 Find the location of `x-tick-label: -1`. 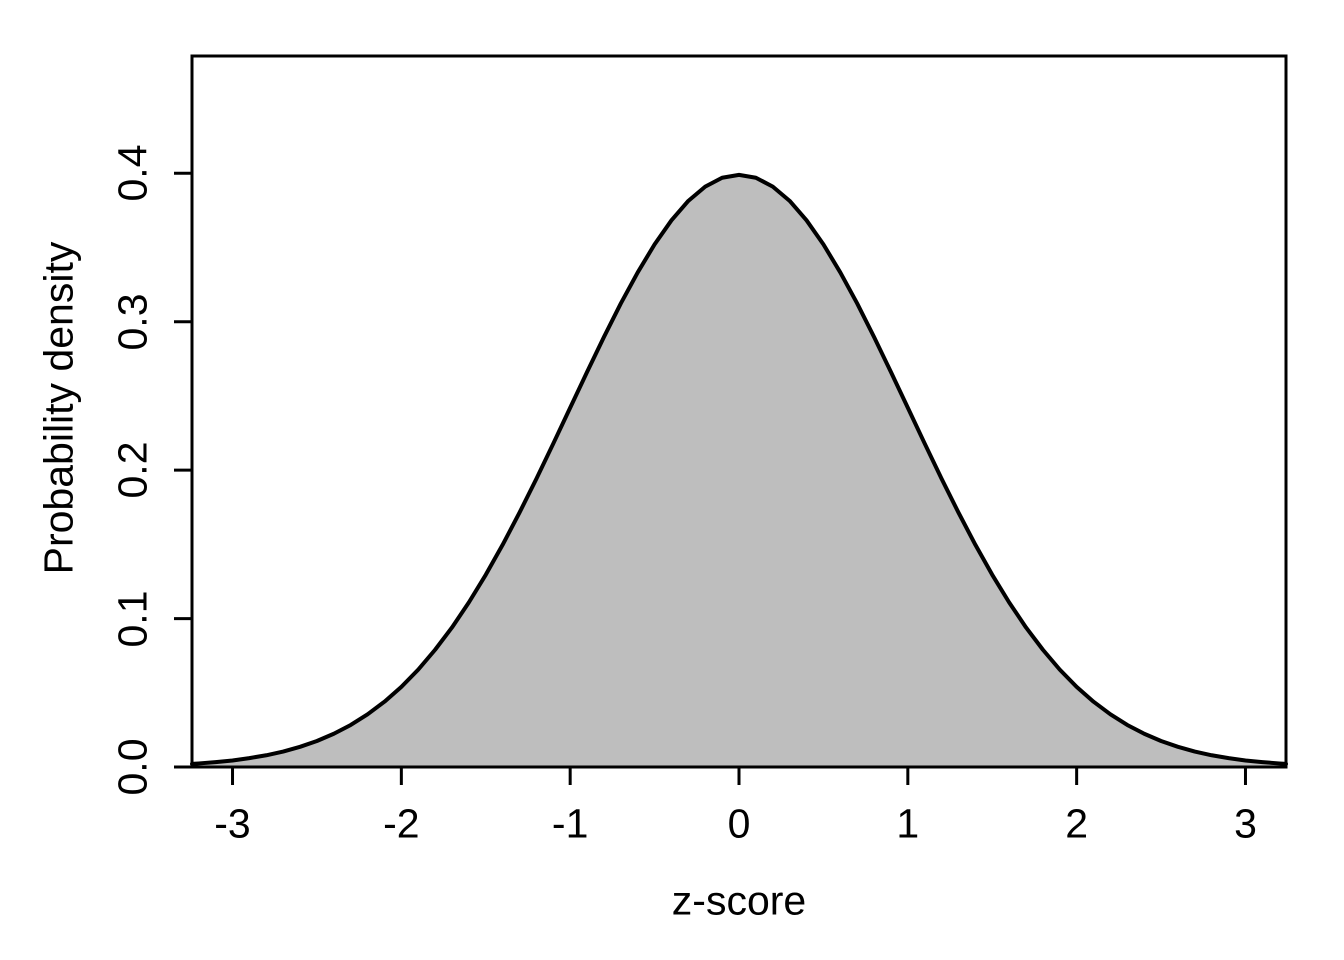

x-tick-label: -1 is located at coordinates (570, 823).